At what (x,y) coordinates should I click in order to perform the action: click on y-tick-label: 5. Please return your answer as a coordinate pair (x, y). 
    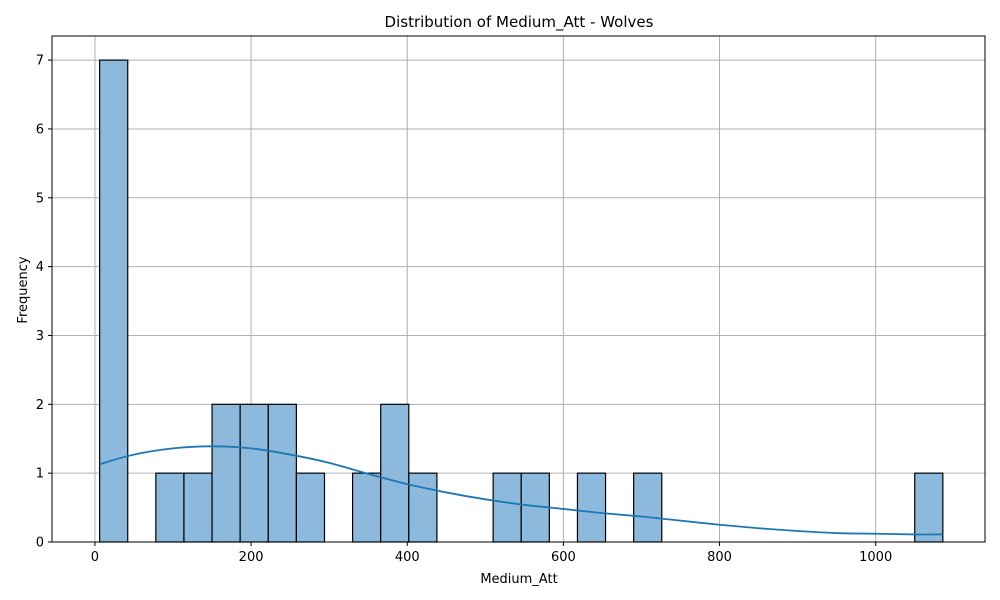
    Looking at the image, I should click on (40, 198).